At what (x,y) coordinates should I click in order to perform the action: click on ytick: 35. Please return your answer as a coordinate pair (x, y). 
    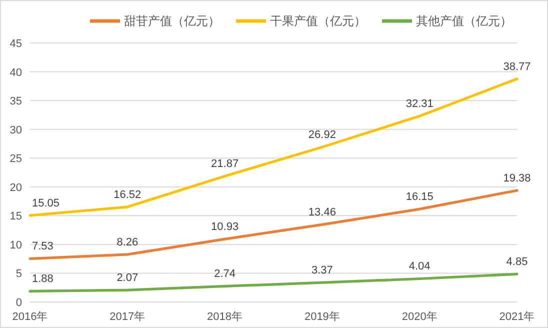
    Looking at the image, I should click on (16, 102).